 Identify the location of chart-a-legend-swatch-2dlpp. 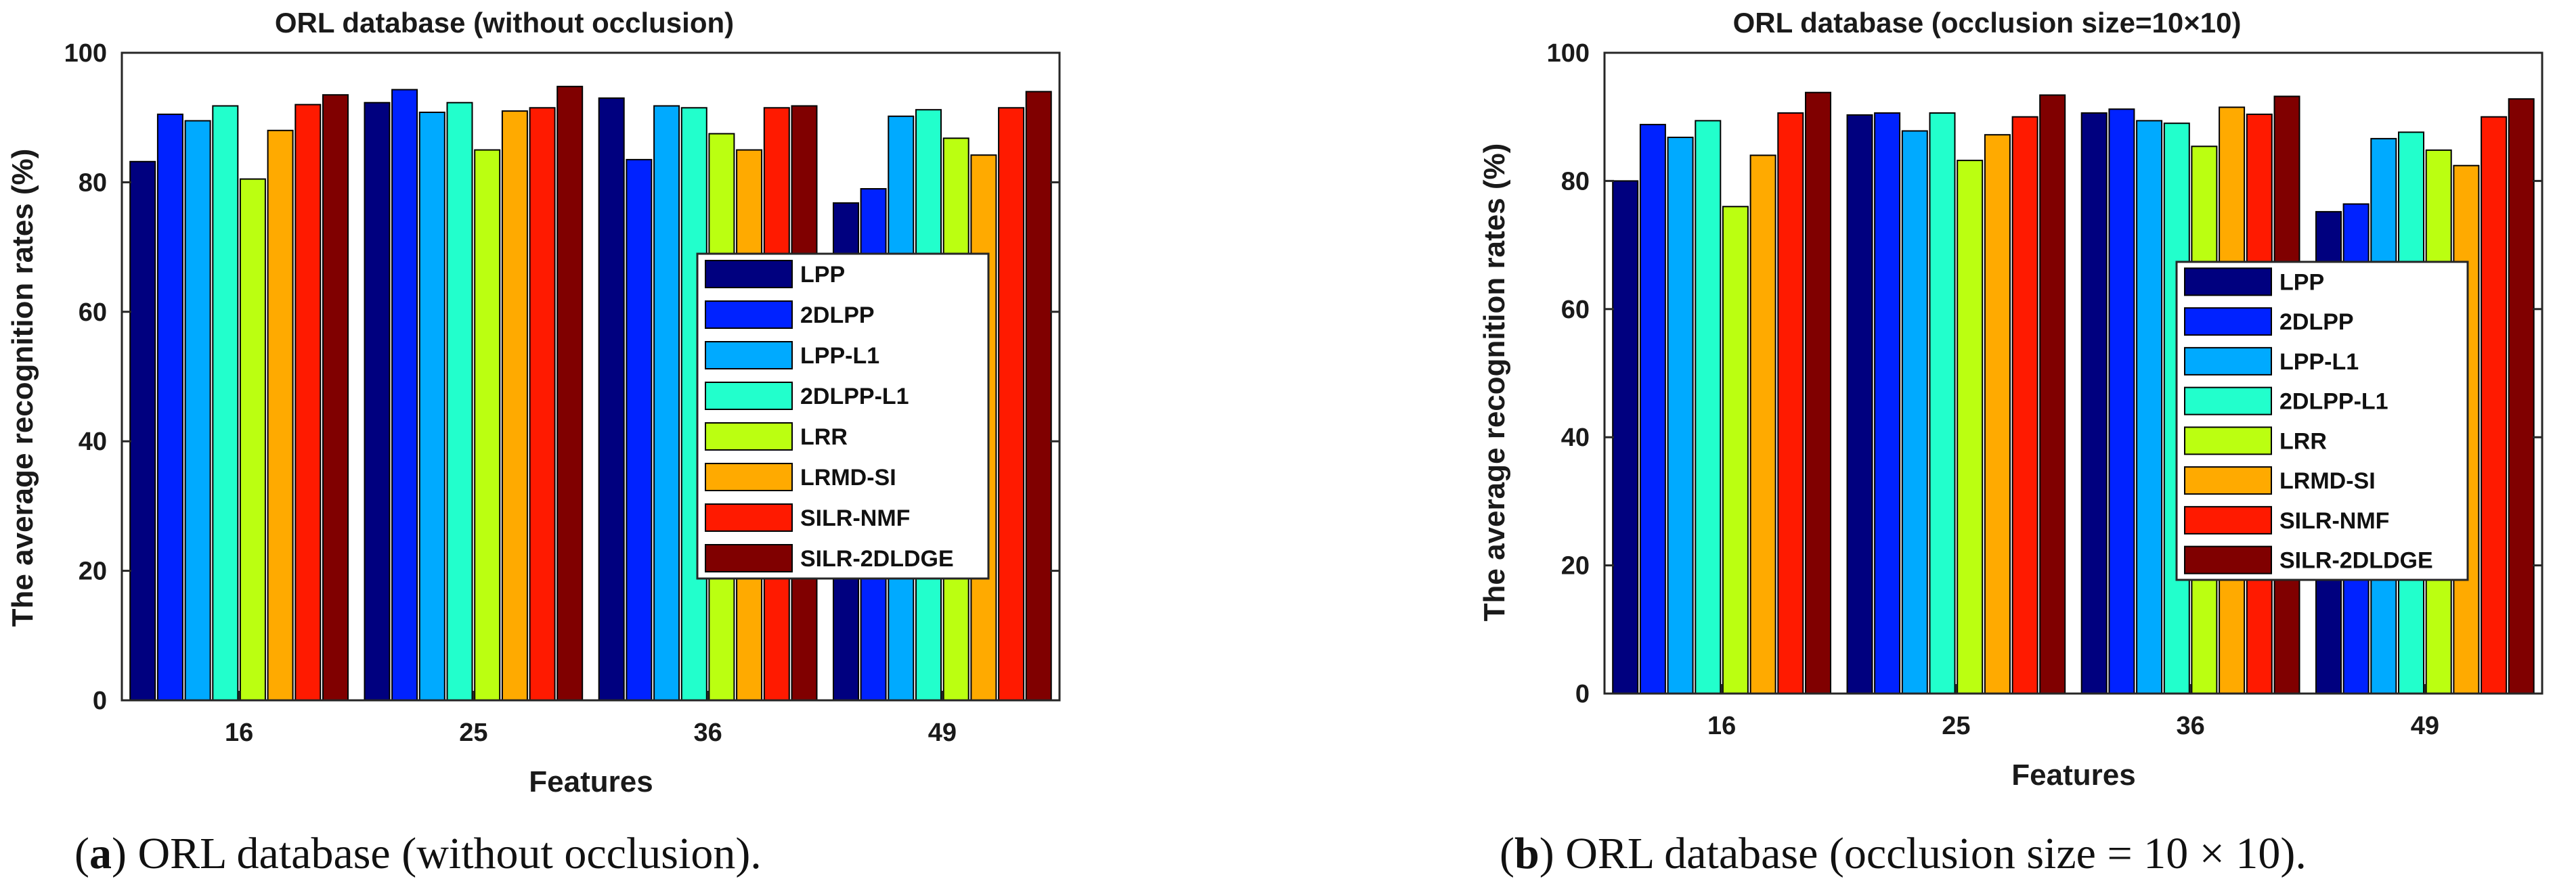
(749, 314).